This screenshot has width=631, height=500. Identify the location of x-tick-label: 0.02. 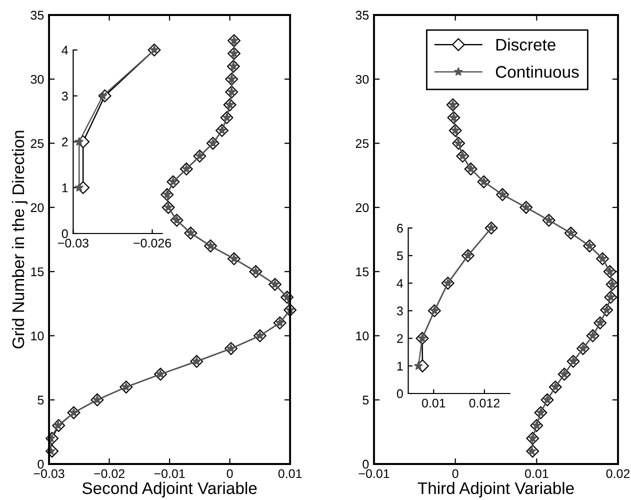
(618, 473).